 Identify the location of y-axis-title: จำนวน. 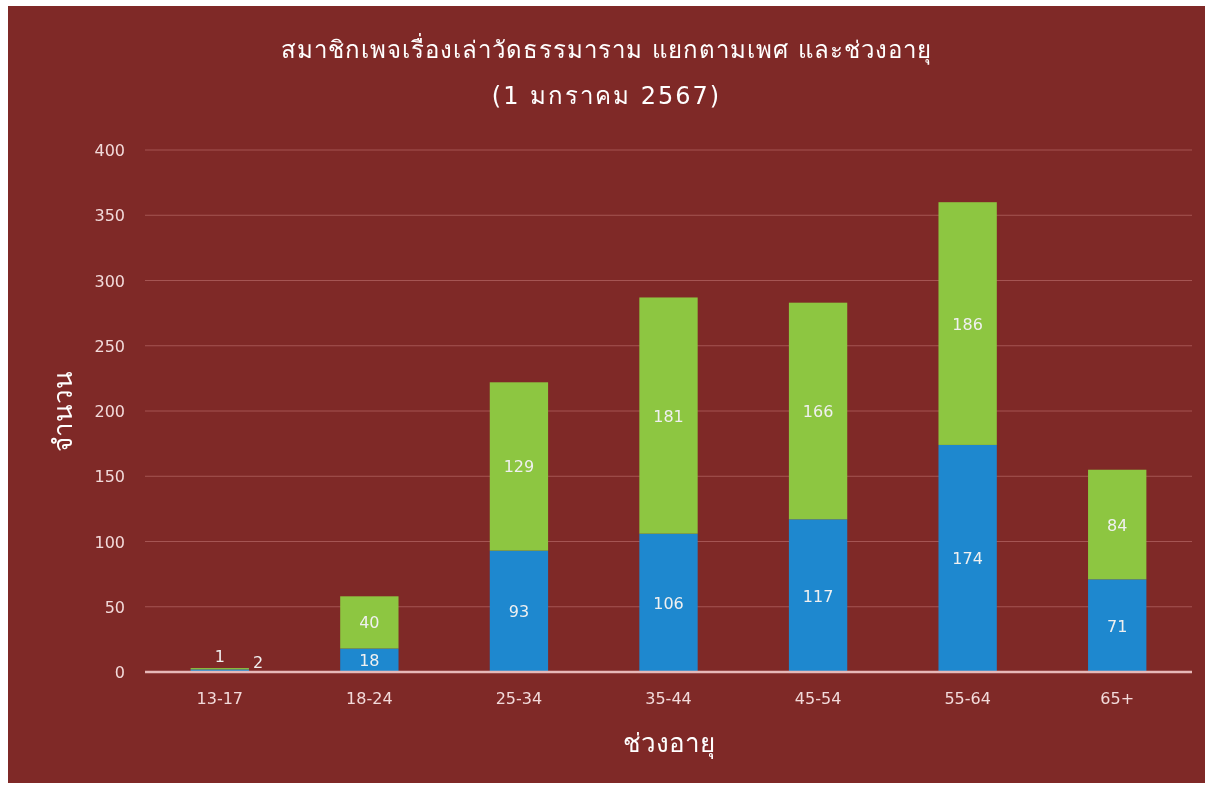
(63, 411).